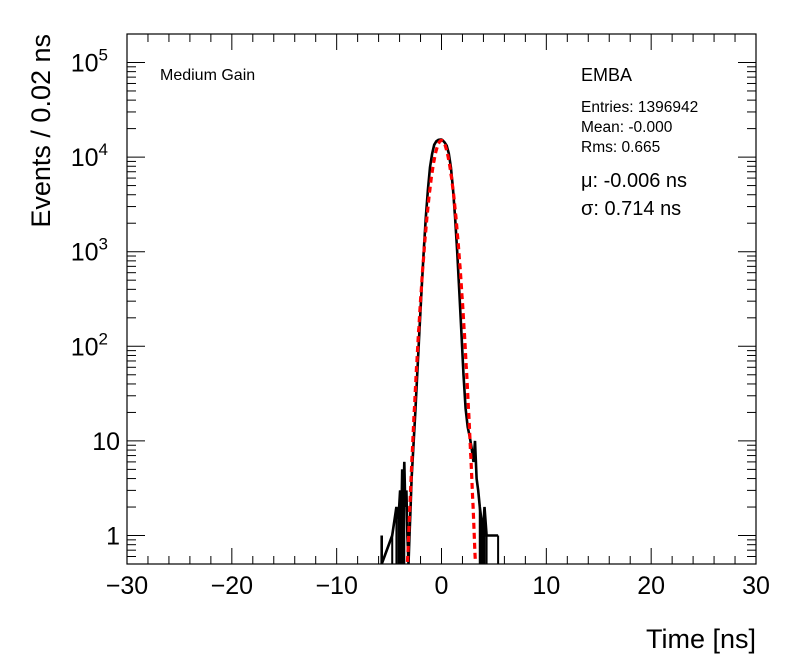 The height and width of the screenshot is (672, 796). Describe the element at coordinates (620, 147) in the screenshot. I see `rms-stat: Rms: 0.665` at that location.